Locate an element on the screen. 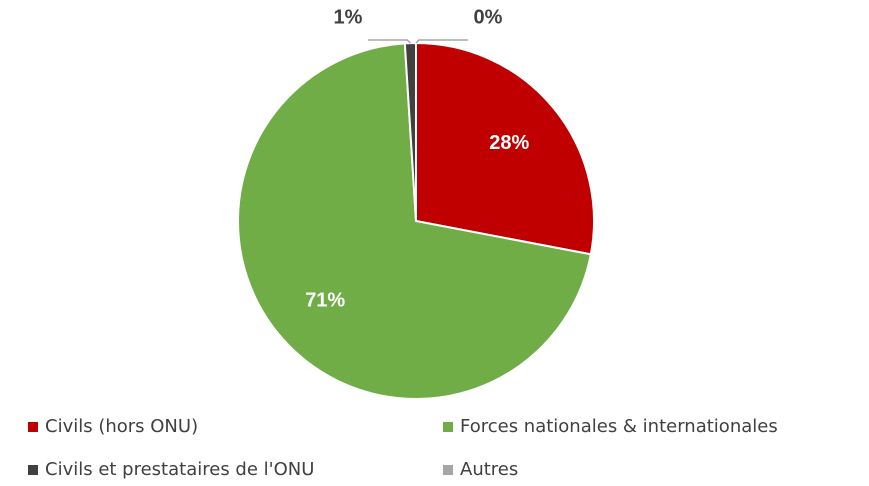 This screenshot has width=869, height=486. data-label: 1% is located at coordinates (348, 17).